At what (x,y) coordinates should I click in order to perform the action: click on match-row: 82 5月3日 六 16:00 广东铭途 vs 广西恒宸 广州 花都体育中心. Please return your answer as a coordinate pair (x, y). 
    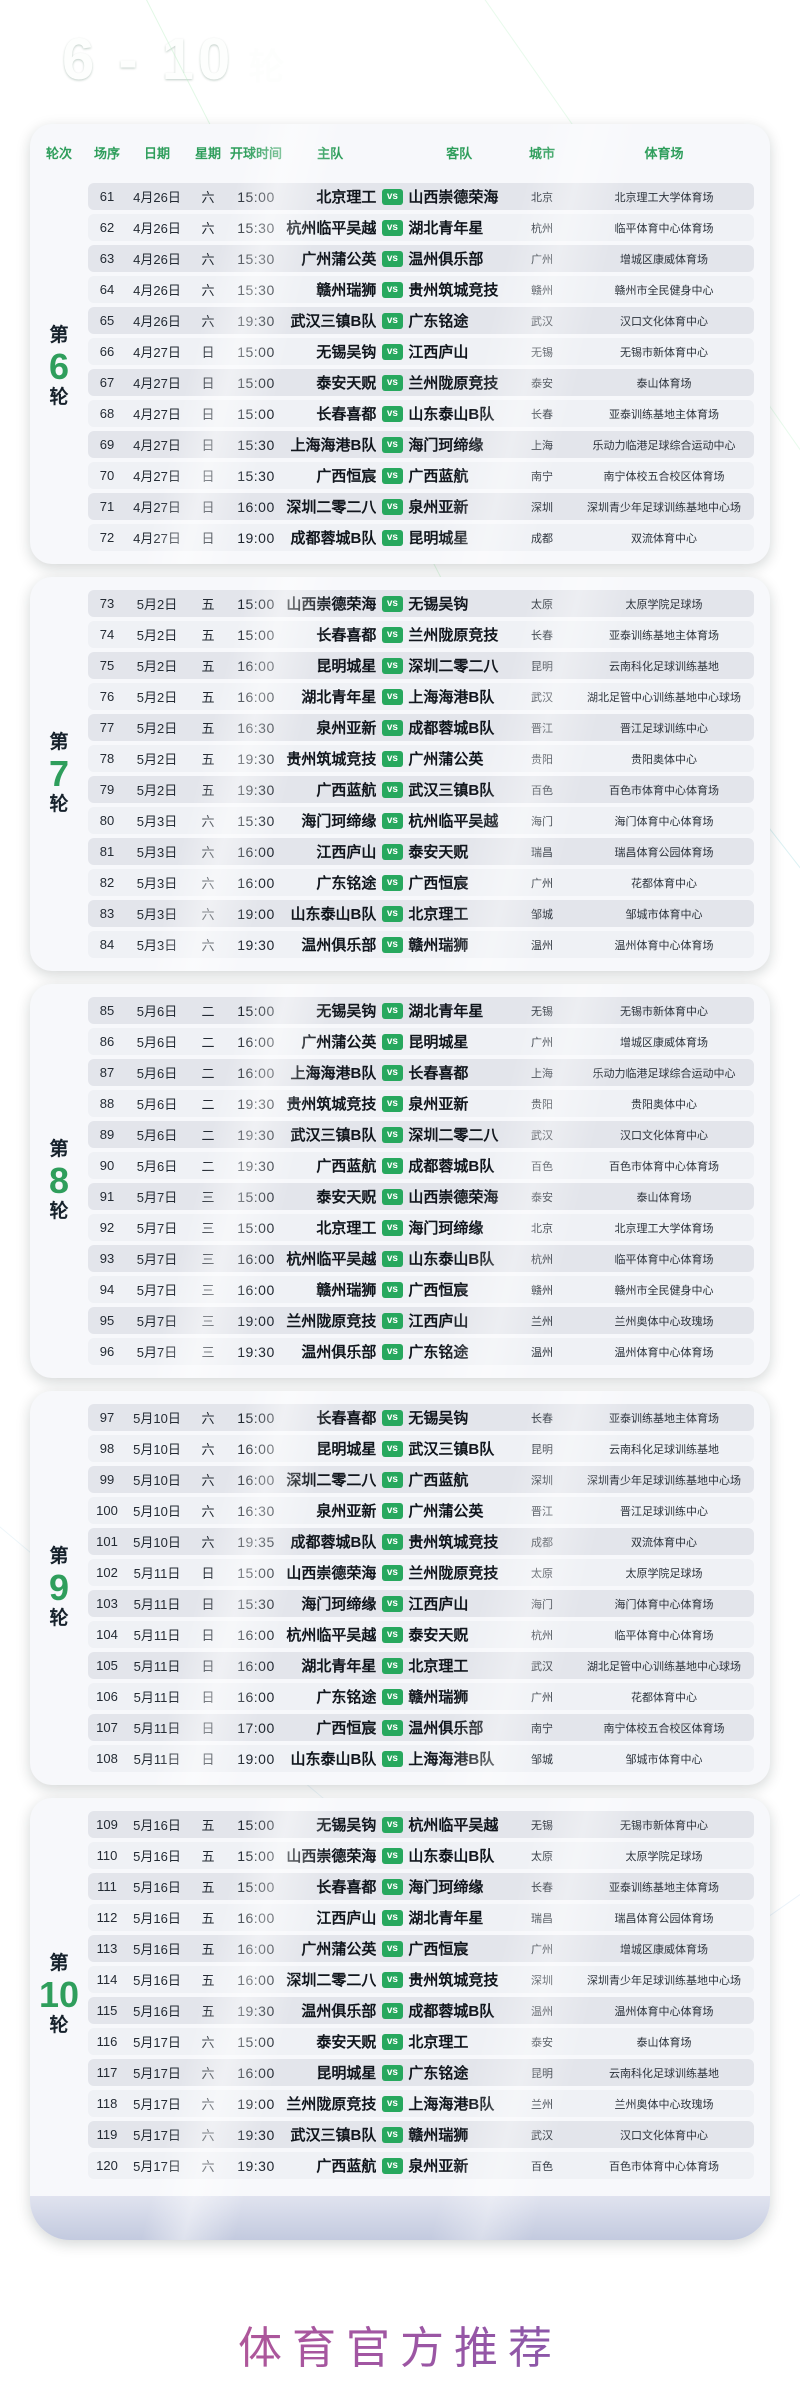
    Looking at the image, I should click on (421, 882).